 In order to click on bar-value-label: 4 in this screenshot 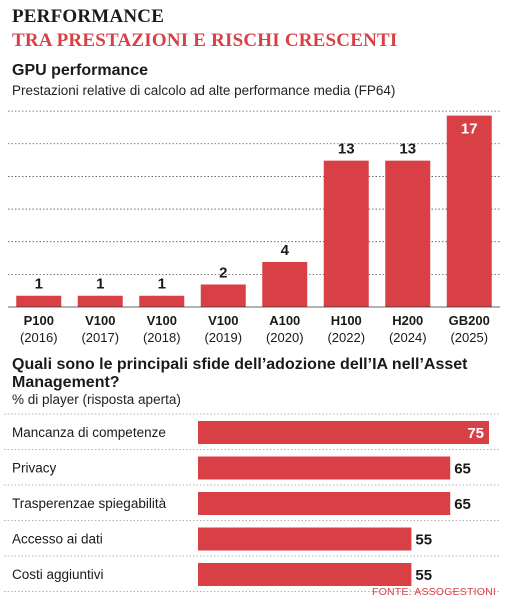, I will do `click(285, 250)`.